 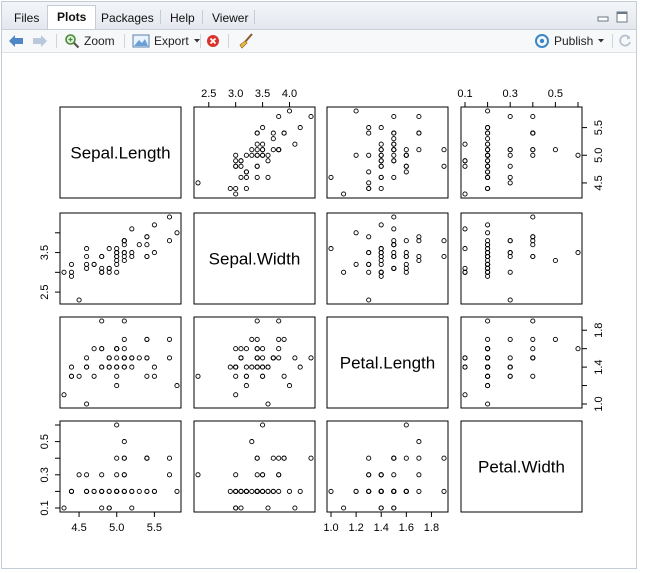 I want to click on tab-viewer: Viewer, so click(x=230, y=18).